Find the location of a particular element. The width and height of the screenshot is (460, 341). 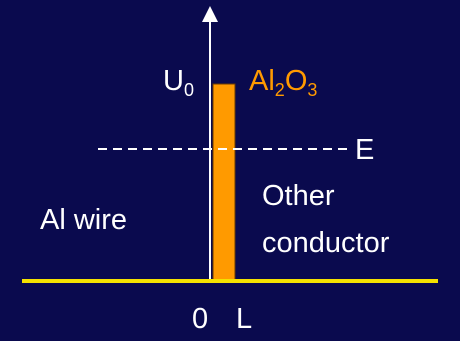

barrier-label-al: Al is located at coordinates (262, 81).